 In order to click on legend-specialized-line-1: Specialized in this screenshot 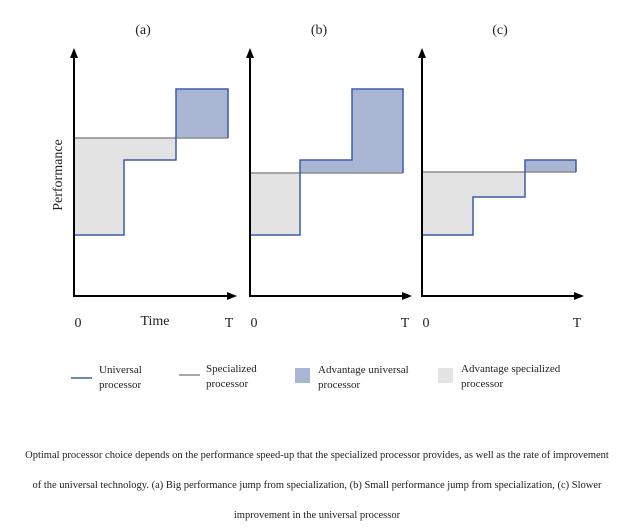, I will do `click(231, 369)`.